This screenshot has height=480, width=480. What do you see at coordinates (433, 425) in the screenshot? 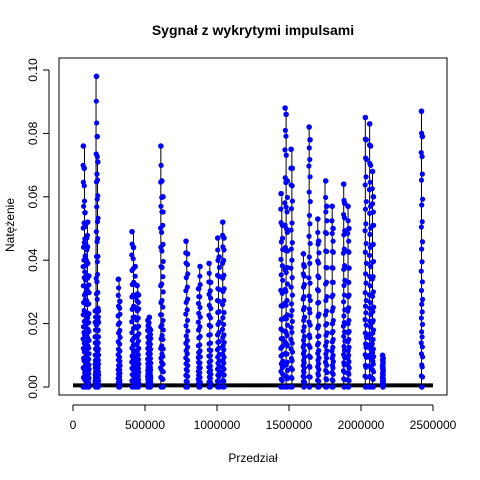
I see `x-tick-label: 2500000` at bounding box center [433, 425].